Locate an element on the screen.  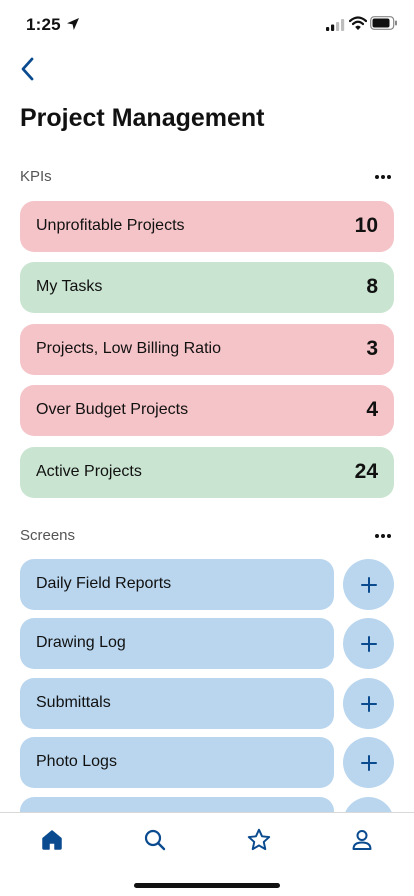
kpi-card-unprofitable-projects: Unprofitable Projects 10 is located at coordinates (207, 226).